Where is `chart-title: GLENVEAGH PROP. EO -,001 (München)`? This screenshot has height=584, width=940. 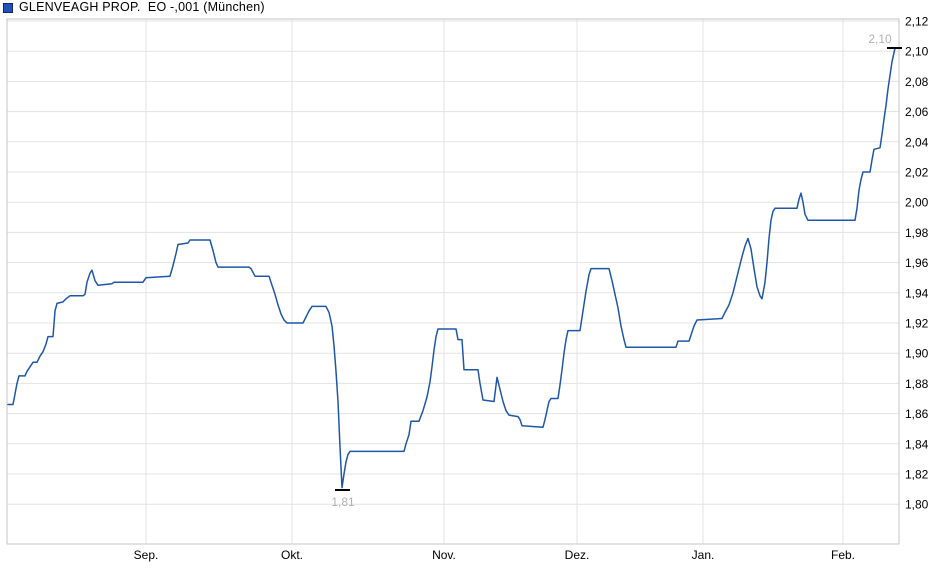
chart-title: GLENVEAGH PROP. EO -,001 (München) is located at coordinates (142, 7).